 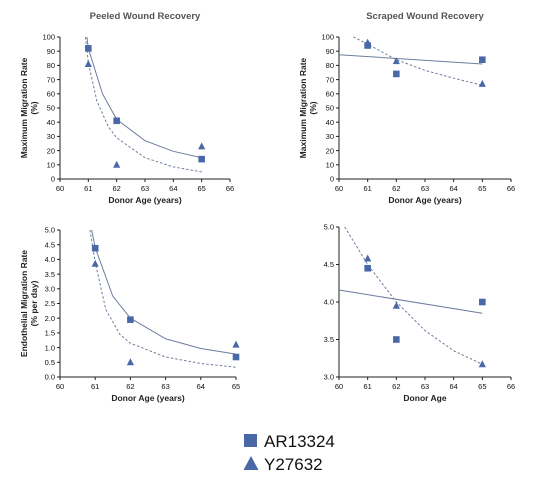 I want to click on y-tick-label: 100, so click(x=327, y=37).